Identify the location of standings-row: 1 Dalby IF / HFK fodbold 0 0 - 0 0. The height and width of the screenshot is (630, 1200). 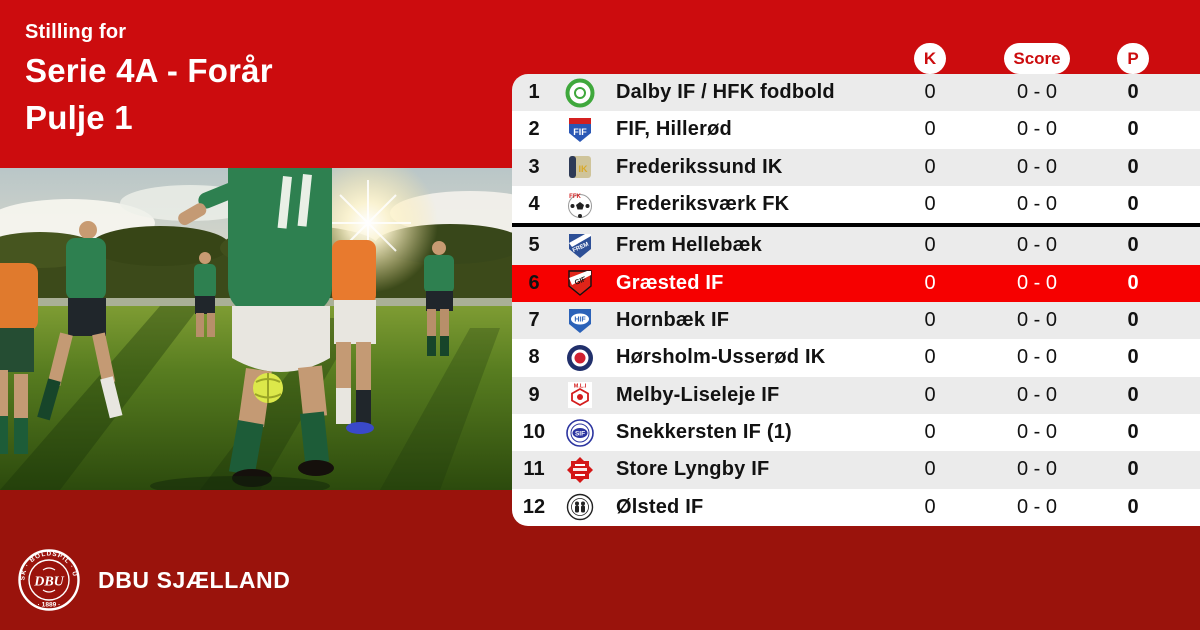
(856, 93).